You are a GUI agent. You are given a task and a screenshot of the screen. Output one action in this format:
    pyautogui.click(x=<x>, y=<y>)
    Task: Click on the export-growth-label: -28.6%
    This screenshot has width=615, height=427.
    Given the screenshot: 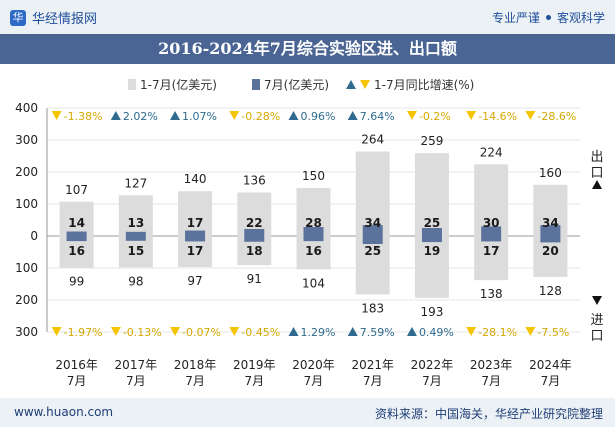 What is the action you would take?
    pyautogui.click(x=556, y=116)
    